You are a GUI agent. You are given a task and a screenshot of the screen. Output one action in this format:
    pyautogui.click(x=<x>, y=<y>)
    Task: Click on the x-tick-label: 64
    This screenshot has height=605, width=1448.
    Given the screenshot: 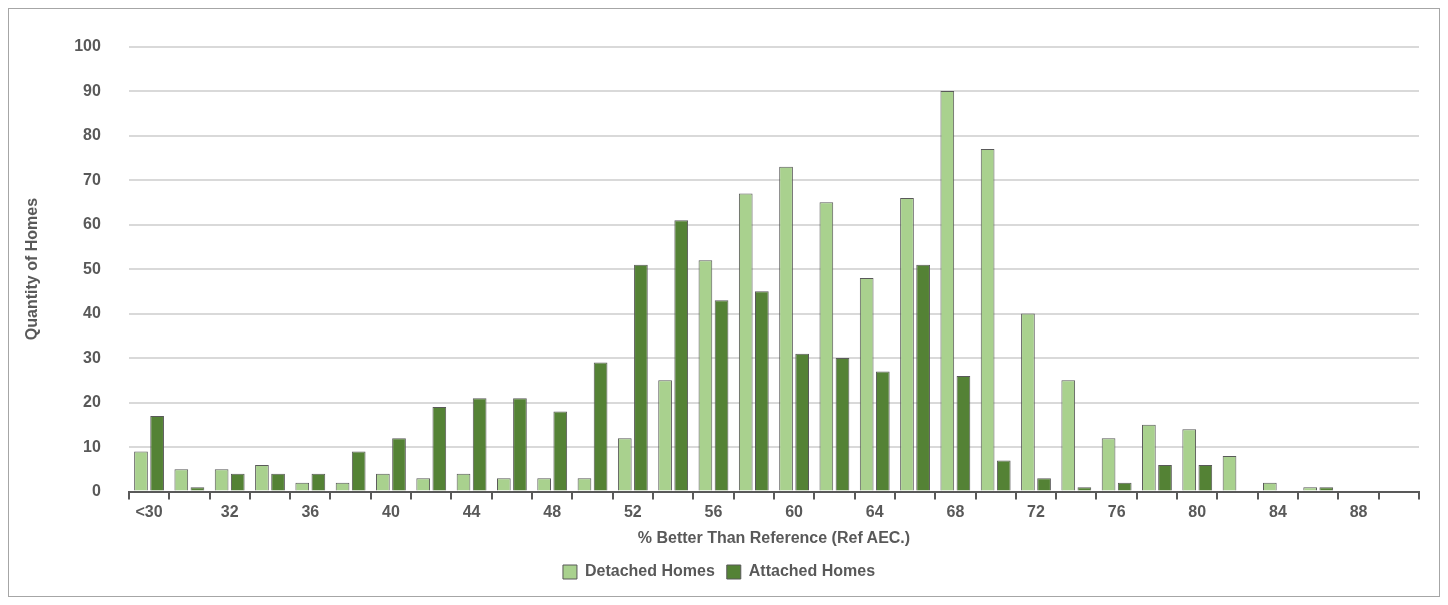 What is the action you would take?
    pyautogui.click(x=874, y=511)
    